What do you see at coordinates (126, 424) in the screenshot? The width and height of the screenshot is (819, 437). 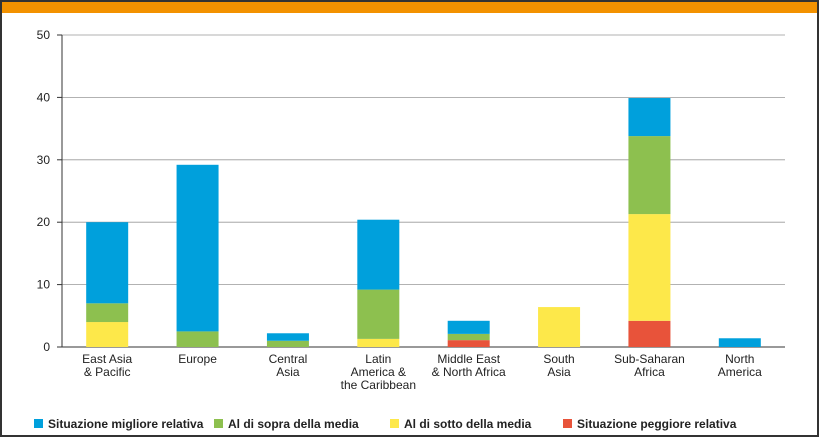 I see `legend-label: Situazione migliore relativa` at bounding box center [126, 424].